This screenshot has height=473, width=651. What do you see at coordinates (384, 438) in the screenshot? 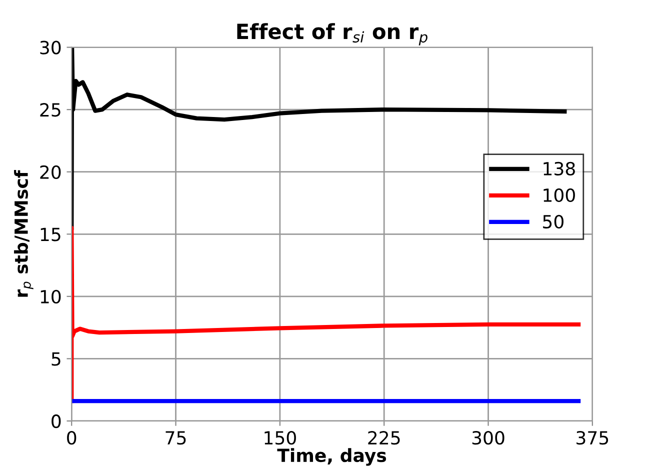
I see `x-tick-label: 225` at bounding box center [384, 438].